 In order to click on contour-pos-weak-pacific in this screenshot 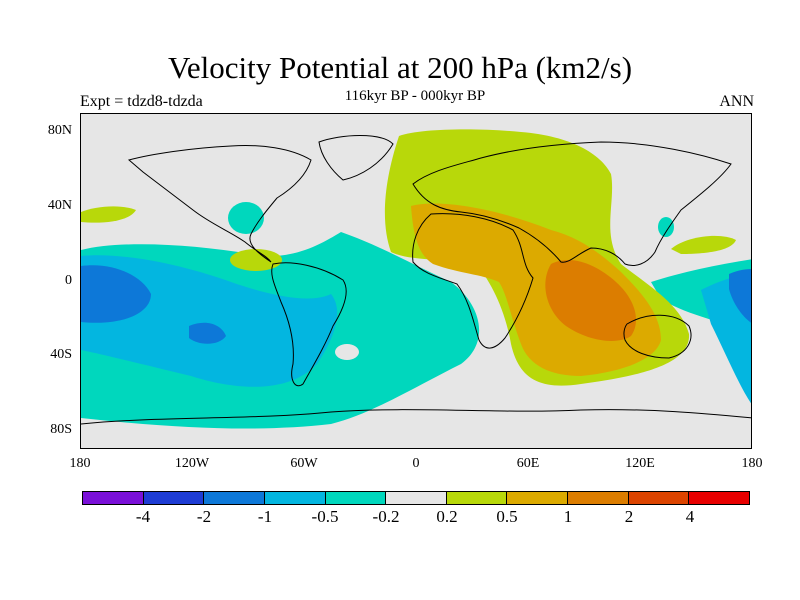, I will do `click(703, 244)`.